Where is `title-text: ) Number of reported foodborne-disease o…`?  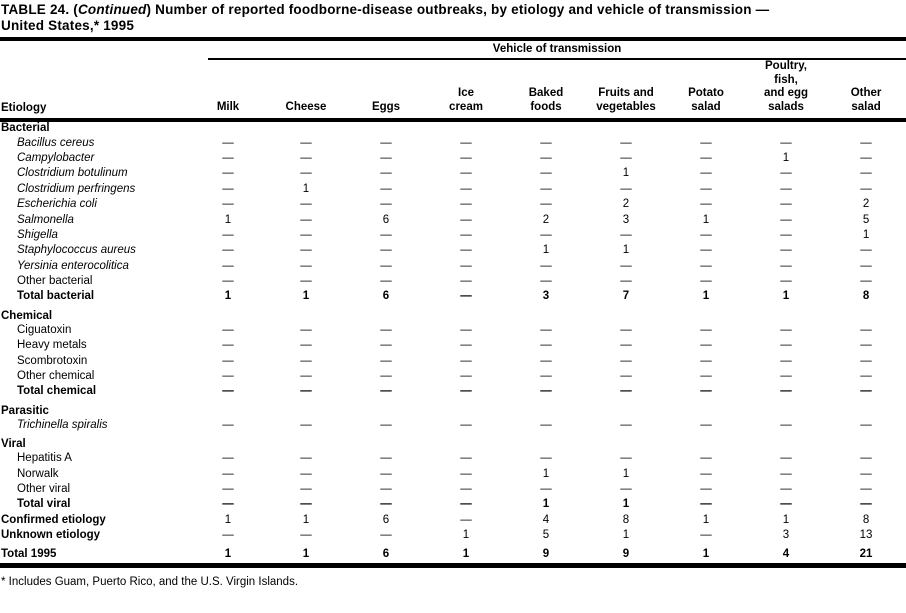
title-text: ) Number of reported foodborne-disease o… is located at coordinates (458, 9).